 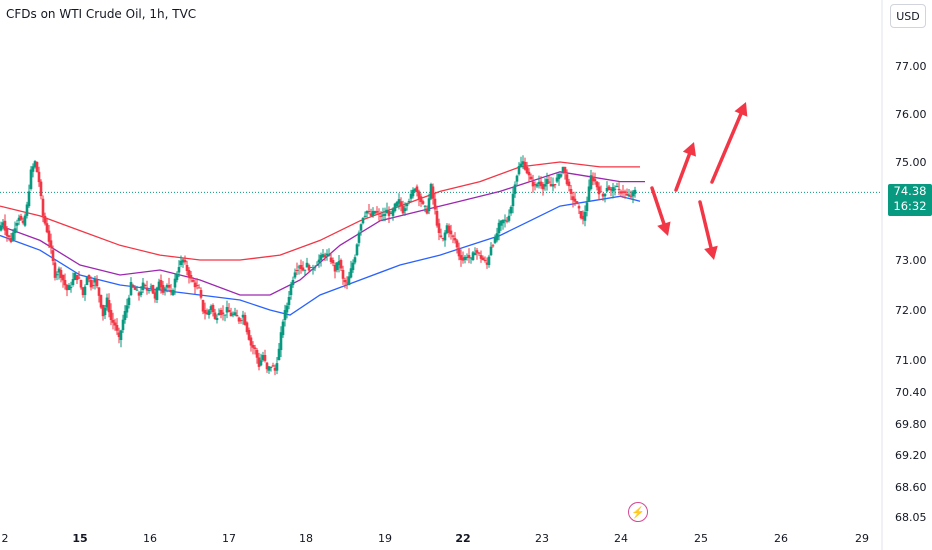 I want to click on y-tick-label: 70.40, so click(x=911, y=392).